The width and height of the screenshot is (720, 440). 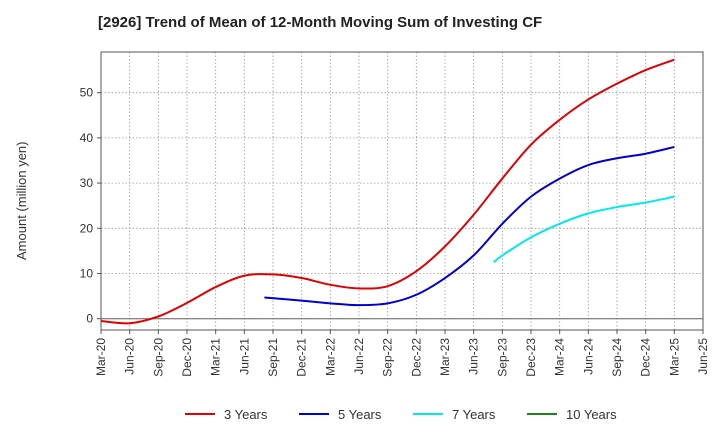 What do you see at coordinates (401, 414) in the screenshot?
I see `legend: 3 Years 5 Years 7 Years 10 Years` at bounding box center [401, 414].